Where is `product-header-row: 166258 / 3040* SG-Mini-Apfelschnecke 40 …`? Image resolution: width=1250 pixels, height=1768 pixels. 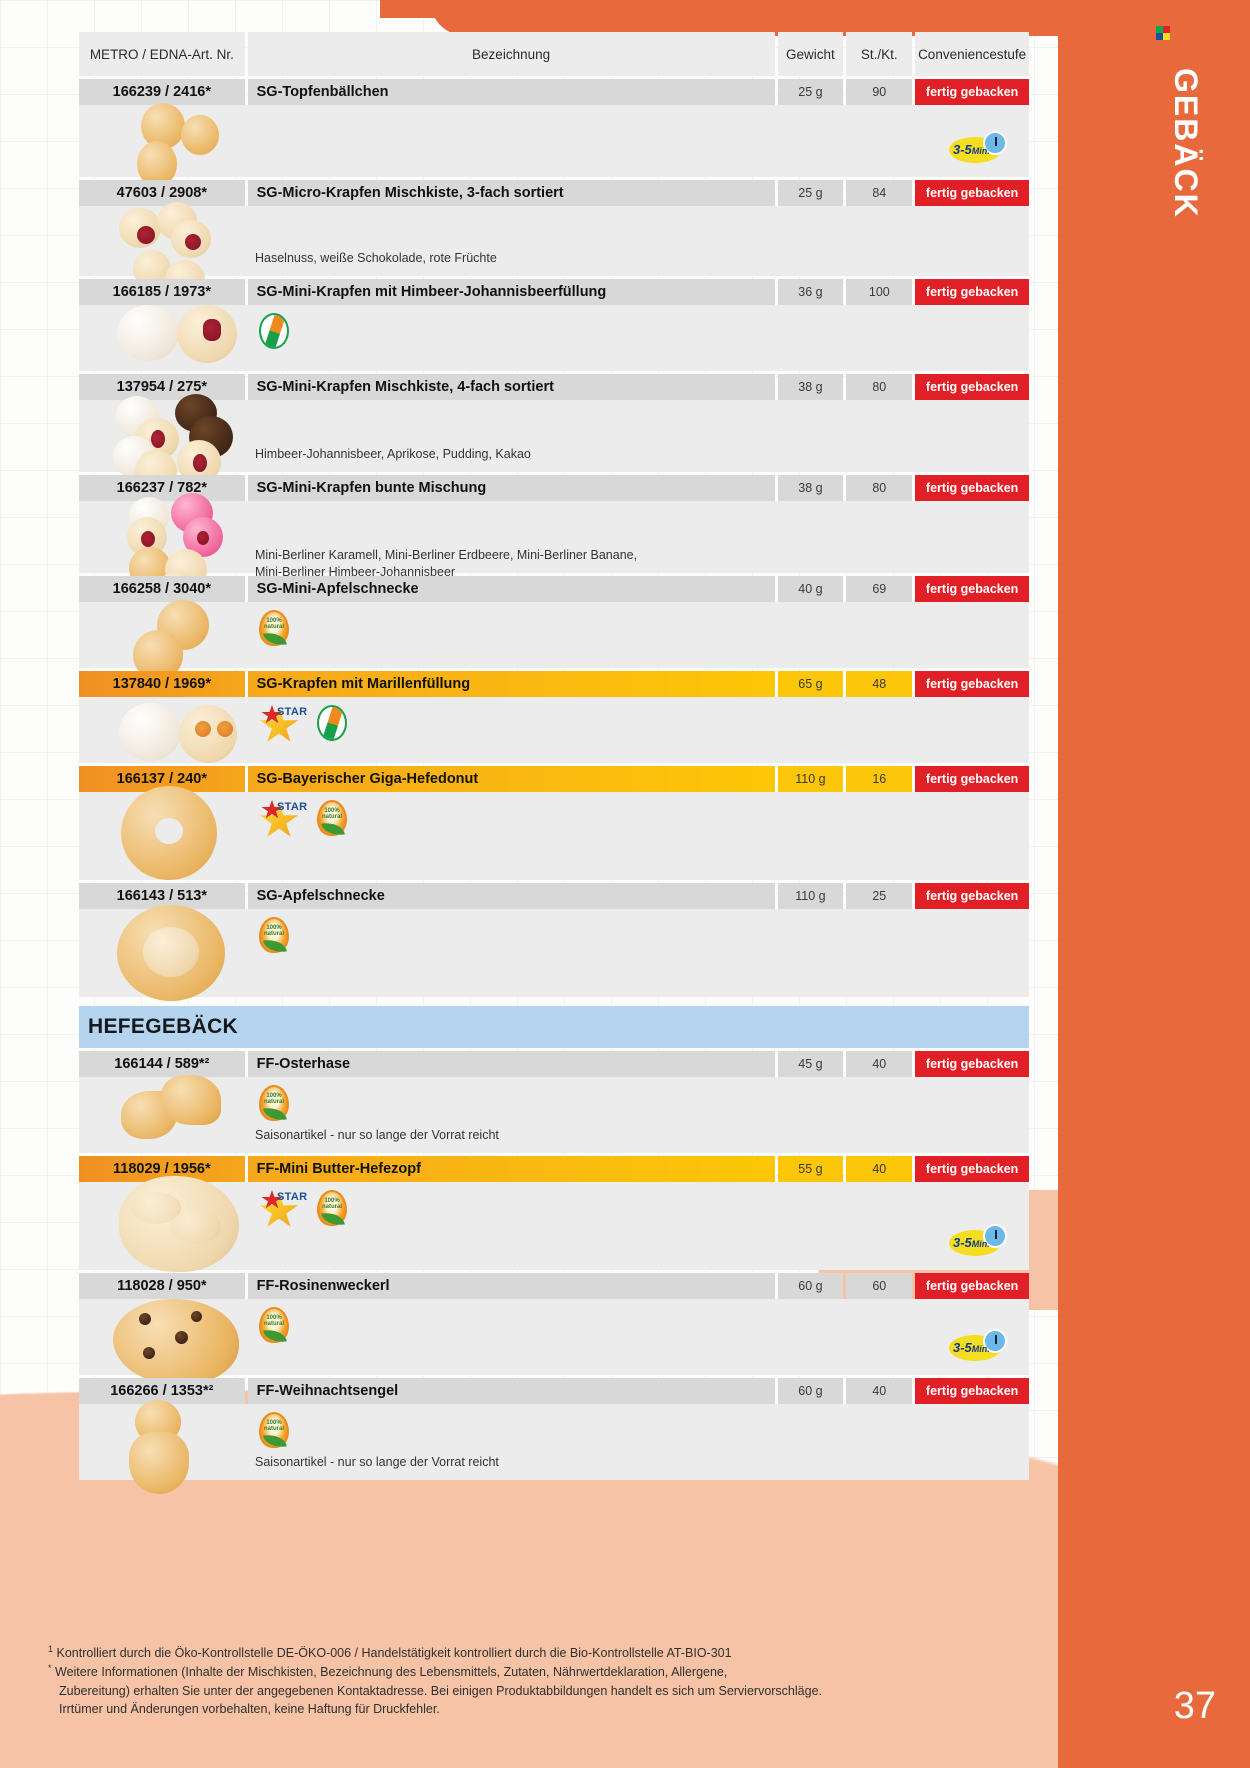 product-header-row: 166258 / 3040* SG-Mini-Apfelschnecke 40 … is located at coordinates (554, 589).